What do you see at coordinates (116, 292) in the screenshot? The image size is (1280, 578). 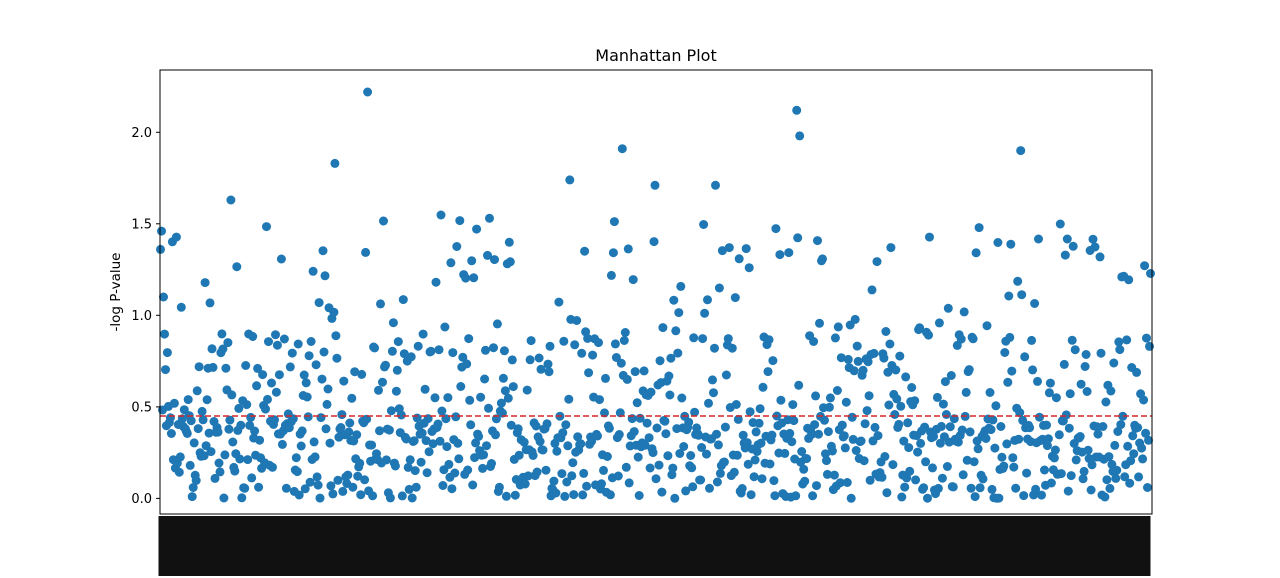 I see `y-axis-label: -log P-value` at bounding box center [116, 292].